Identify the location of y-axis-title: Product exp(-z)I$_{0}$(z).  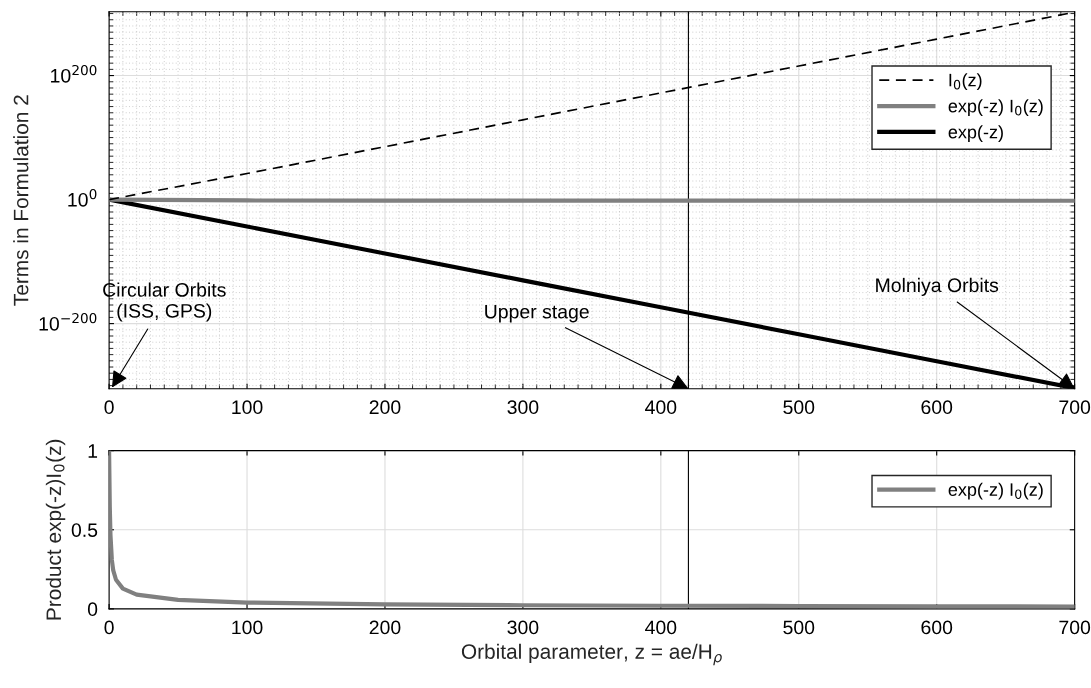
(55, 529).